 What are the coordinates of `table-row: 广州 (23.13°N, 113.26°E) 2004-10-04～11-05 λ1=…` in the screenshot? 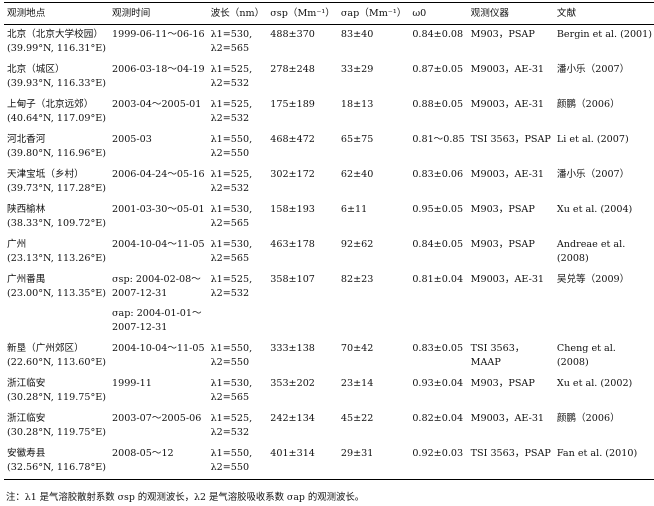 It's located at (329, 252).